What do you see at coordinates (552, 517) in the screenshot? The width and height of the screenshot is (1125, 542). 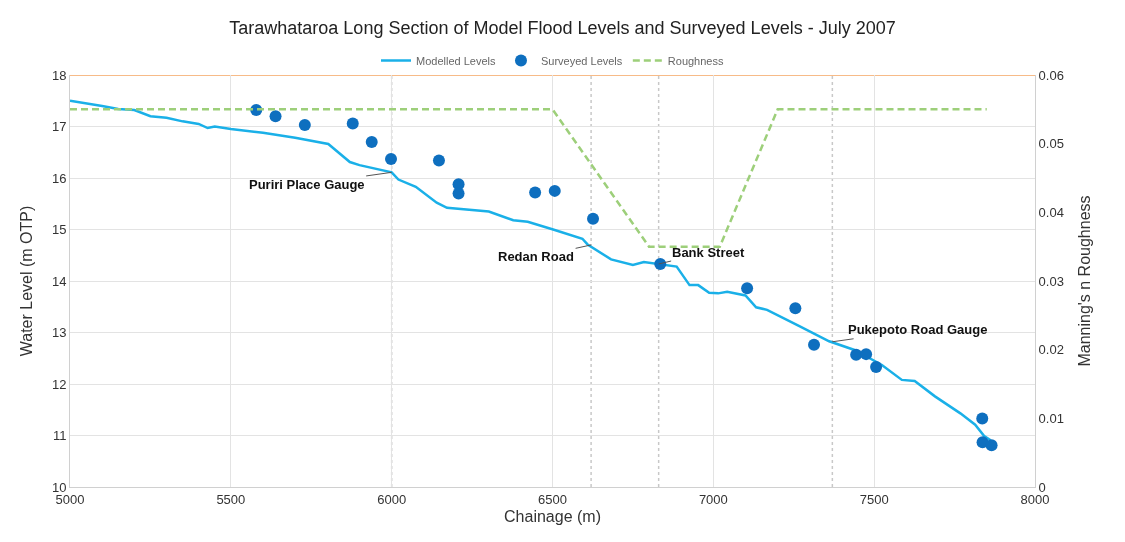 I see `x-axis-title: Chainage (m)` at bounding box center [552, 517].